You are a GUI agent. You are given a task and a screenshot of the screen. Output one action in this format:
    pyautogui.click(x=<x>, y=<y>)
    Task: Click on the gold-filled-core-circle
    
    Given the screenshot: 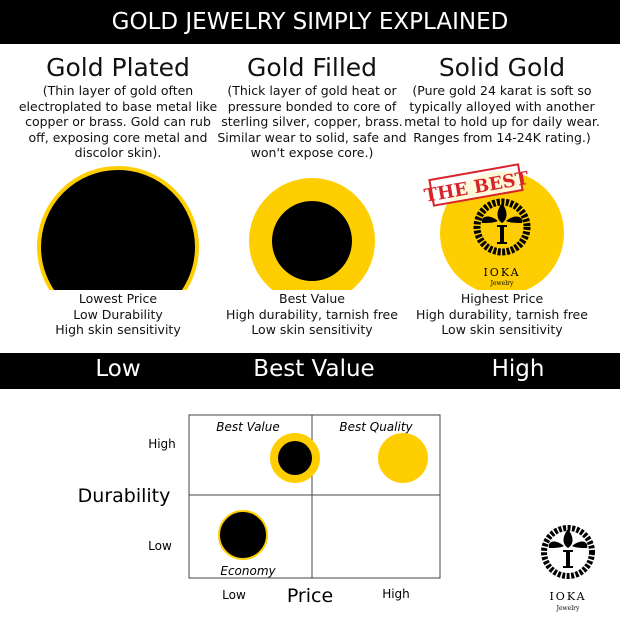 What is the action you would take?
    pyautogui.click(x=312, y=241)
    